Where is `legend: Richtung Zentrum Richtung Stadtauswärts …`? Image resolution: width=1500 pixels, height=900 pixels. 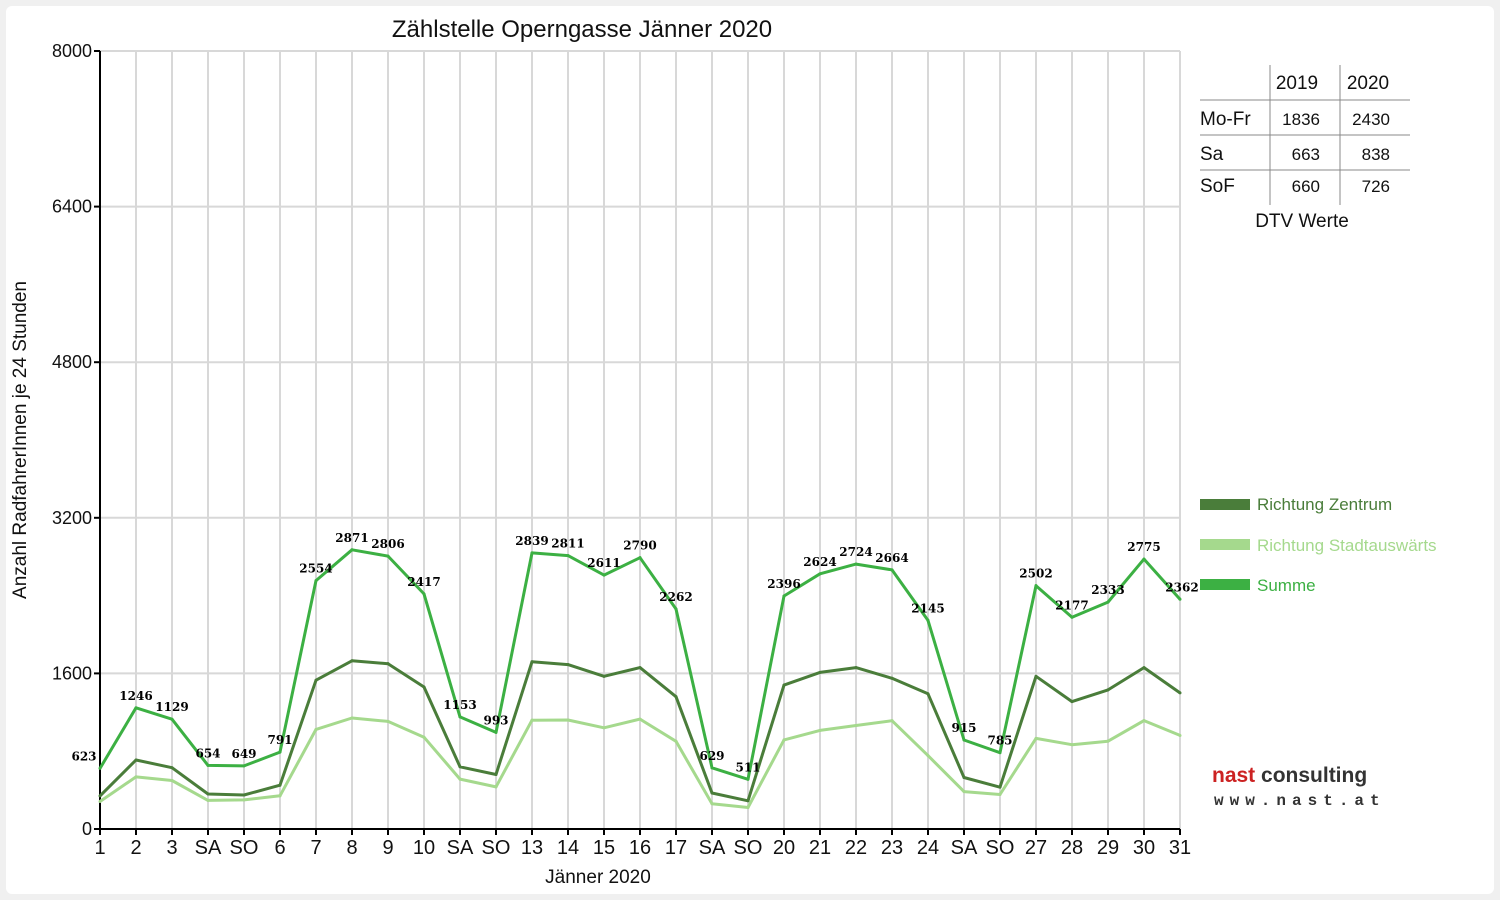
legend: Richtung Zentrum Richtung Stadtauswärts … is located at coordinates (1318, 545).